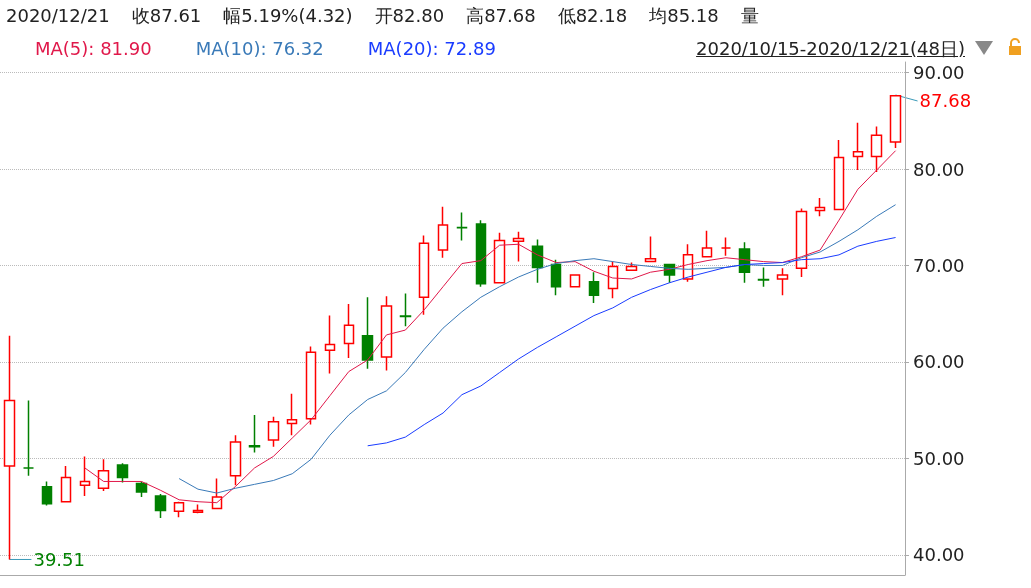 This screenshot has width=1031, height=588. I want to click on text: 2020/12/21, so click(58, 15).